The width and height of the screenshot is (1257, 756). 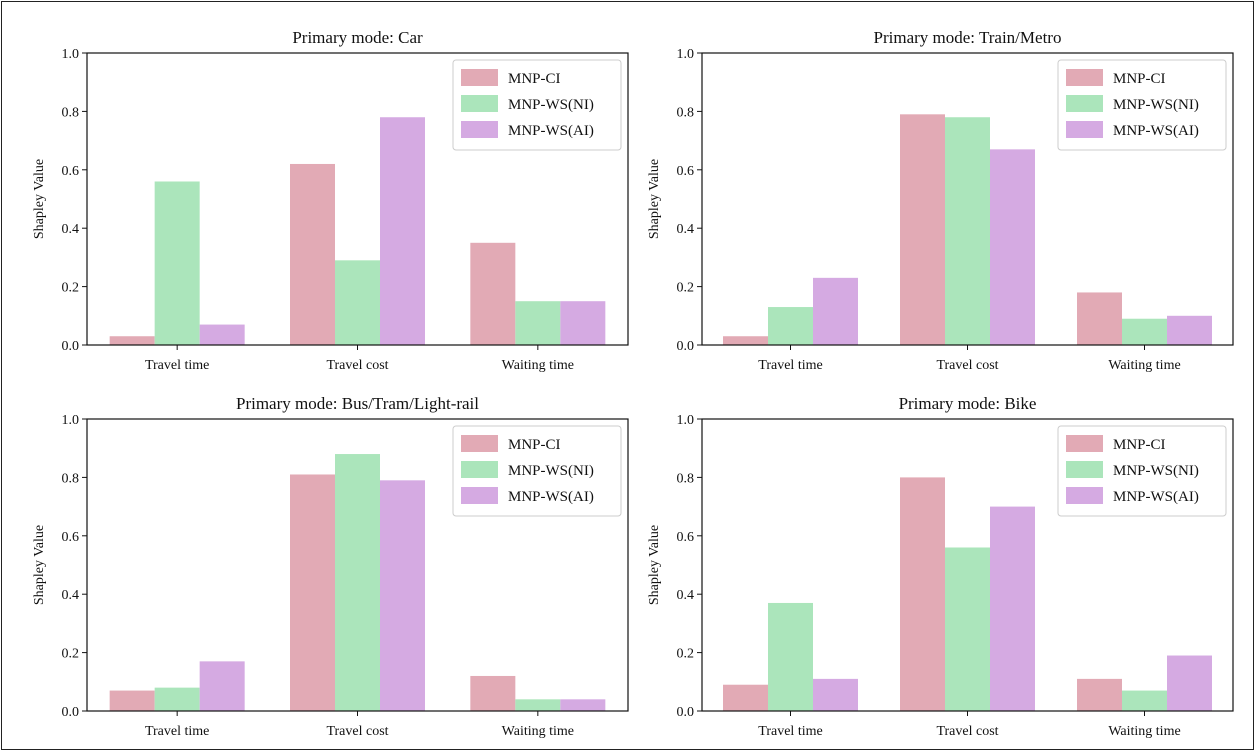 What do you see at coordinates (968, 37) in the screenshot?
I see `chart-title: Primary mode: Train/Metro` at bounding box center [968, 37].